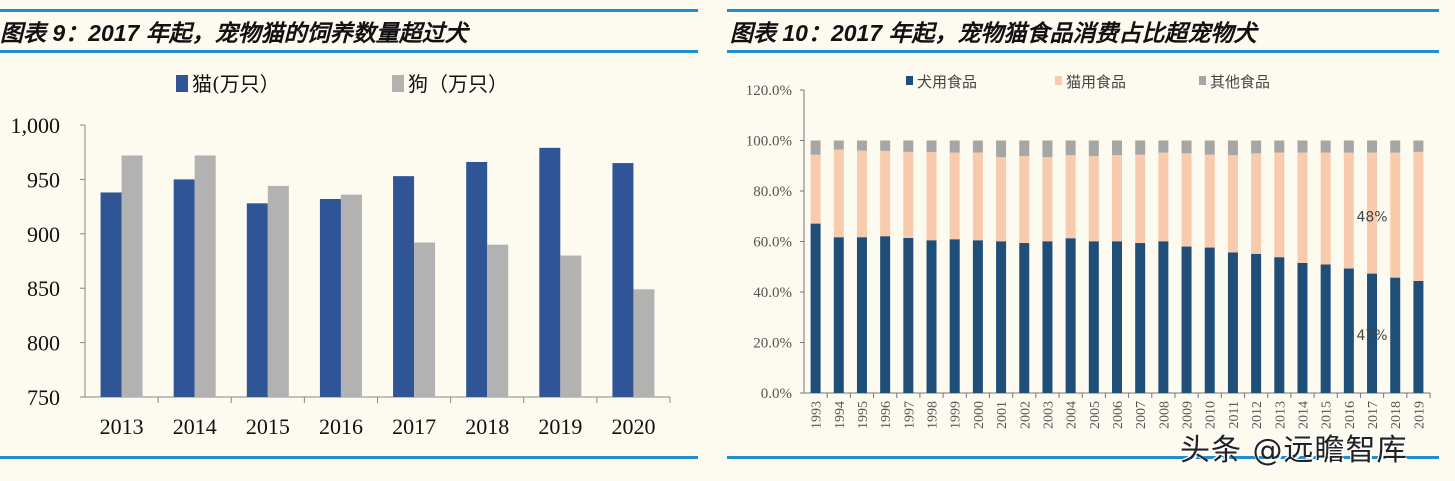  Describe the element at coordinates (1001, 199) in the screenshot. I see `bar-segment-cat-2001` at that location.